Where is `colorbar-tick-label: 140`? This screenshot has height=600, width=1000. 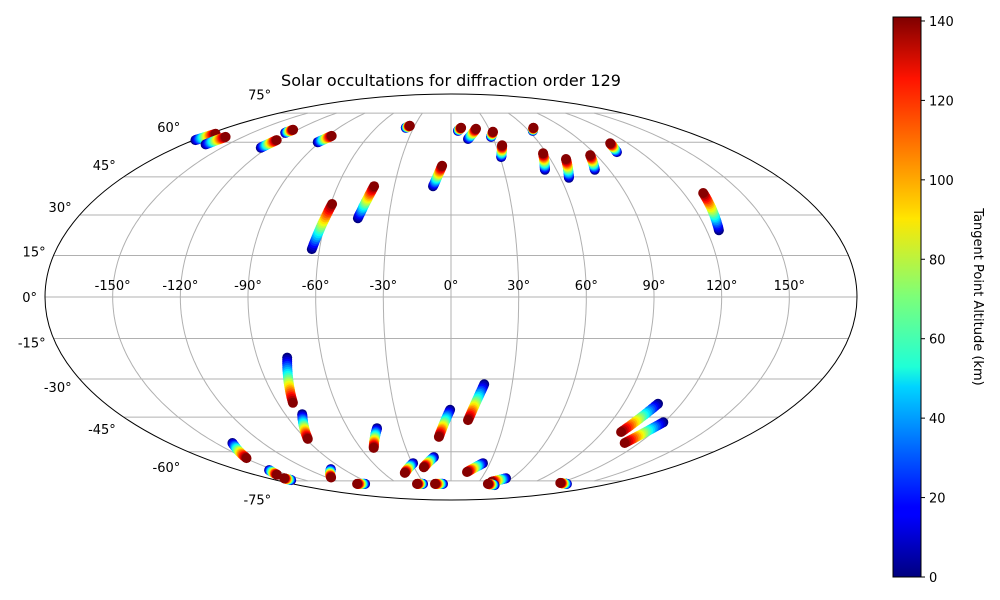
colorbar-tick-label: 140 is located at coordinates (941, 22).